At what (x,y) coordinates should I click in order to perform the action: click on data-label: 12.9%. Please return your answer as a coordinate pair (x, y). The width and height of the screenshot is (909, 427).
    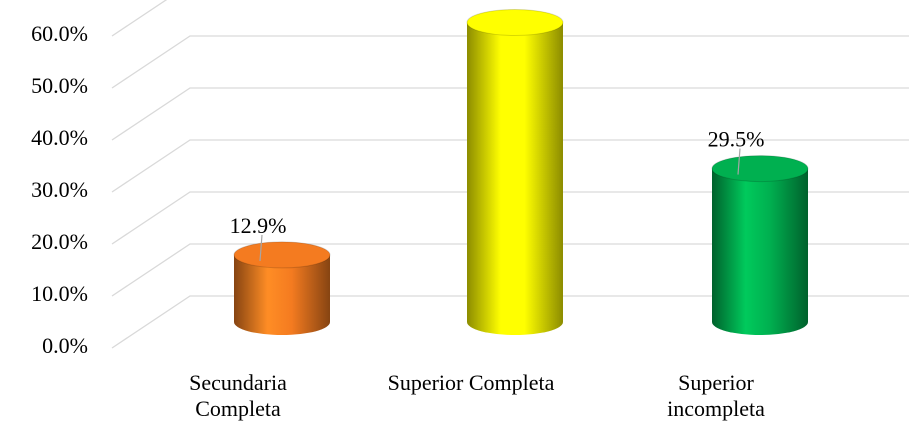
    Looking at the image, I should click on (258, 225).